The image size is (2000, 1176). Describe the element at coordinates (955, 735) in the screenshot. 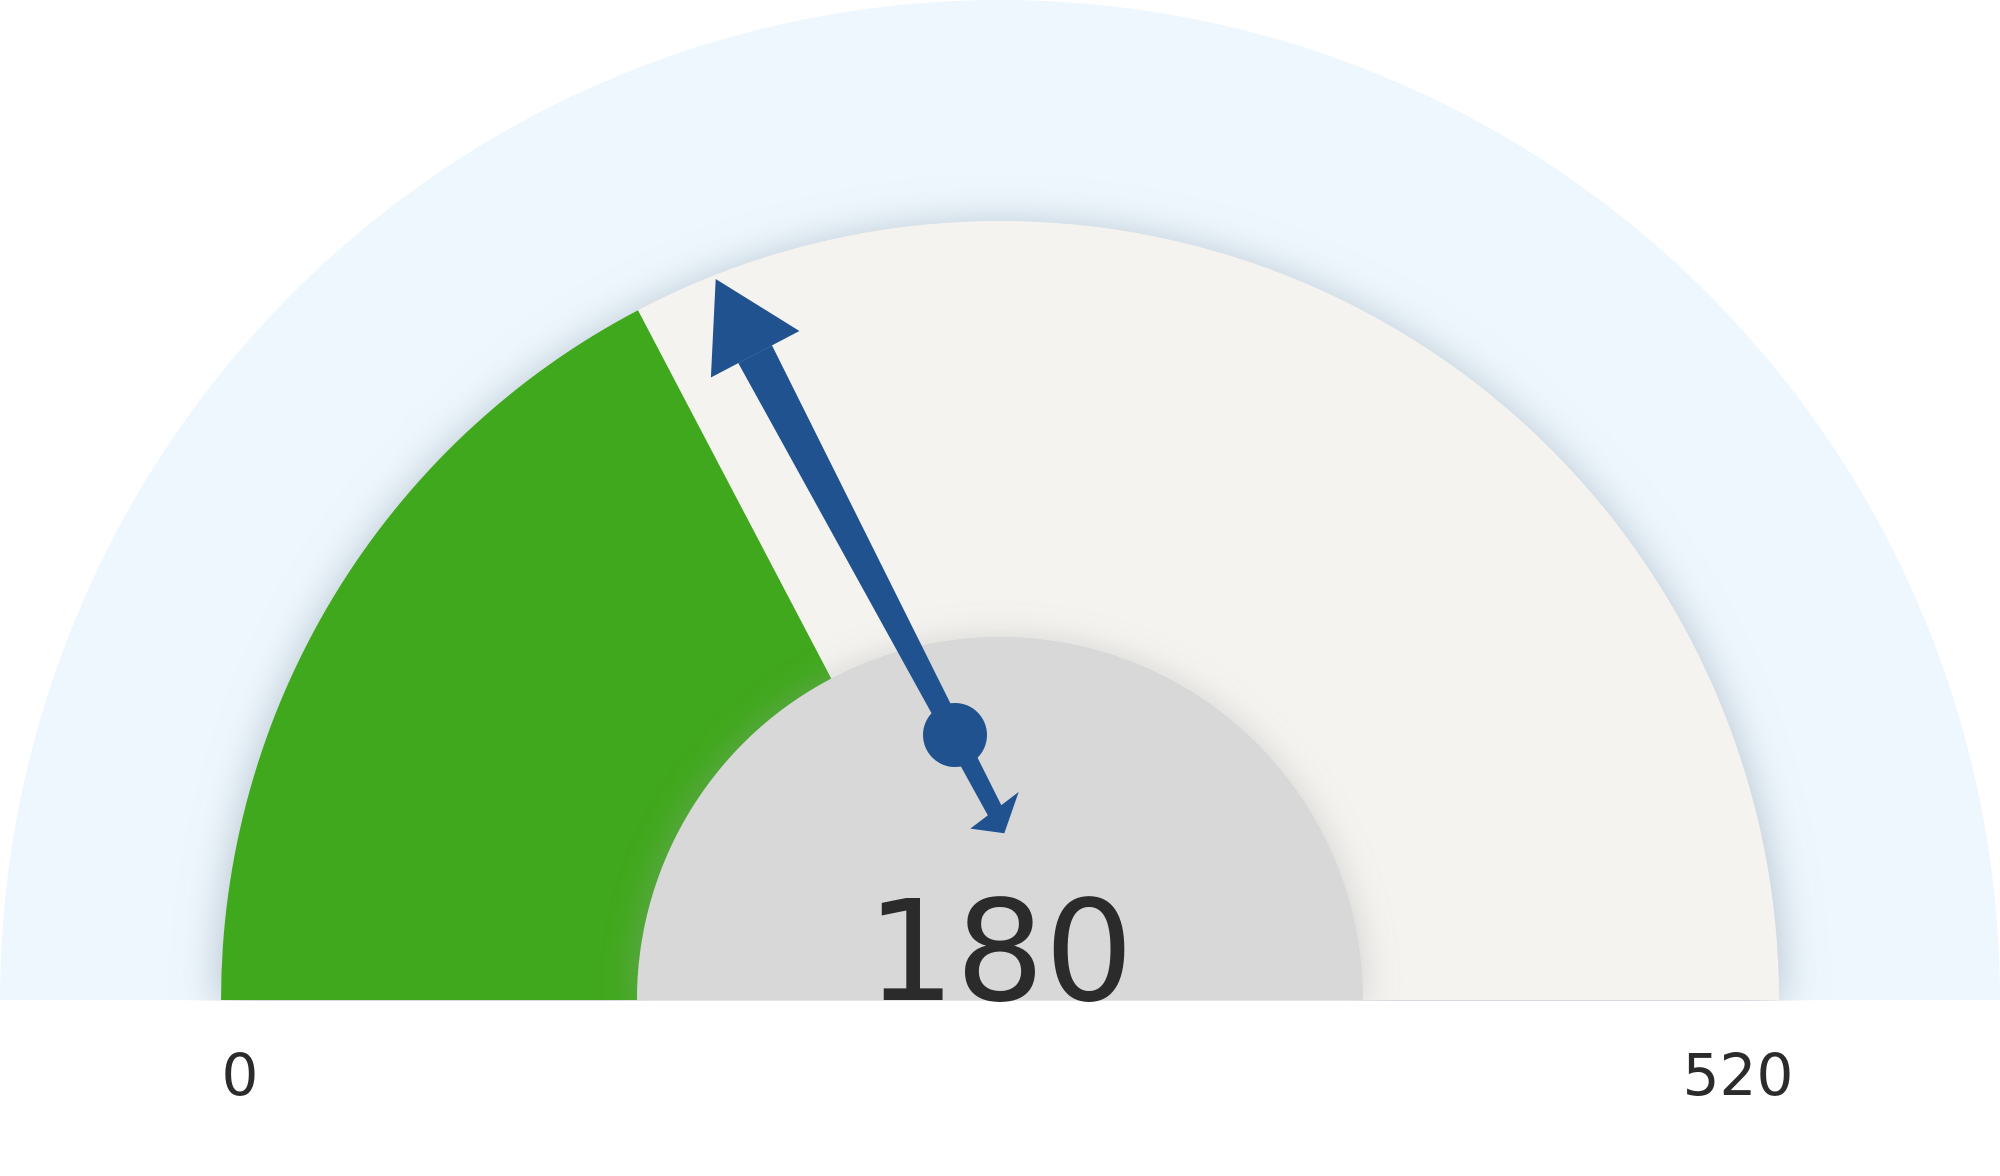

I see `needle-hub` at that location.